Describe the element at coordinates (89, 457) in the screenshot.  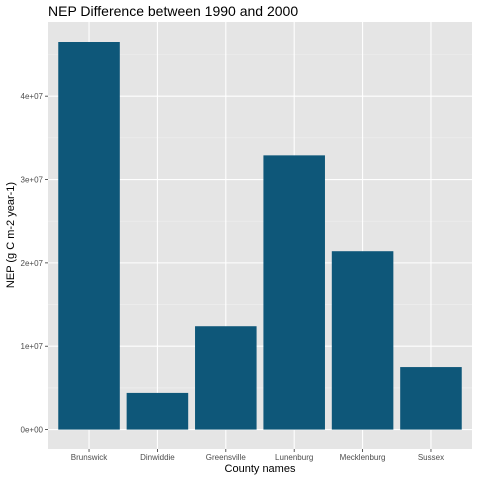
I see `x-tick-label: Brunswick` at that location.